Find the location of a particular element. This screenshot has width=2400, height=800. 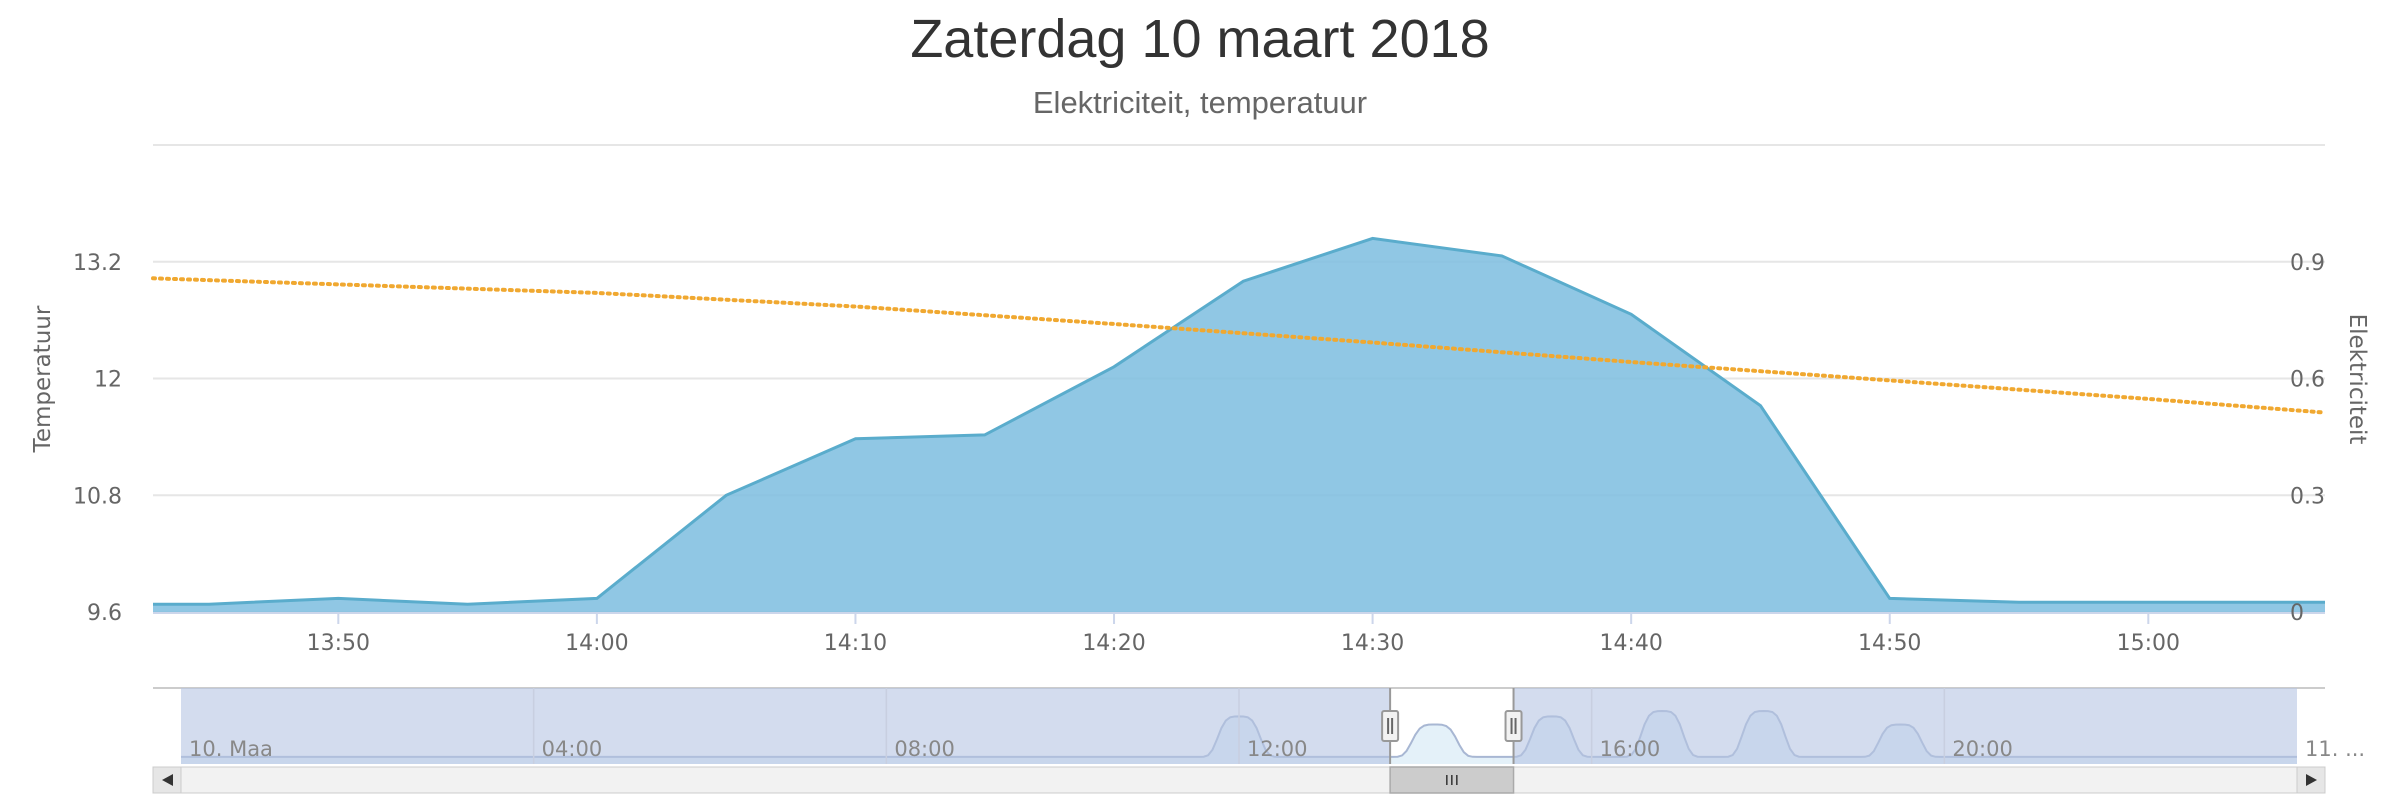

y-axis-left: 9.6 10.8 12 13.2 is located at coordinates (97, 438).